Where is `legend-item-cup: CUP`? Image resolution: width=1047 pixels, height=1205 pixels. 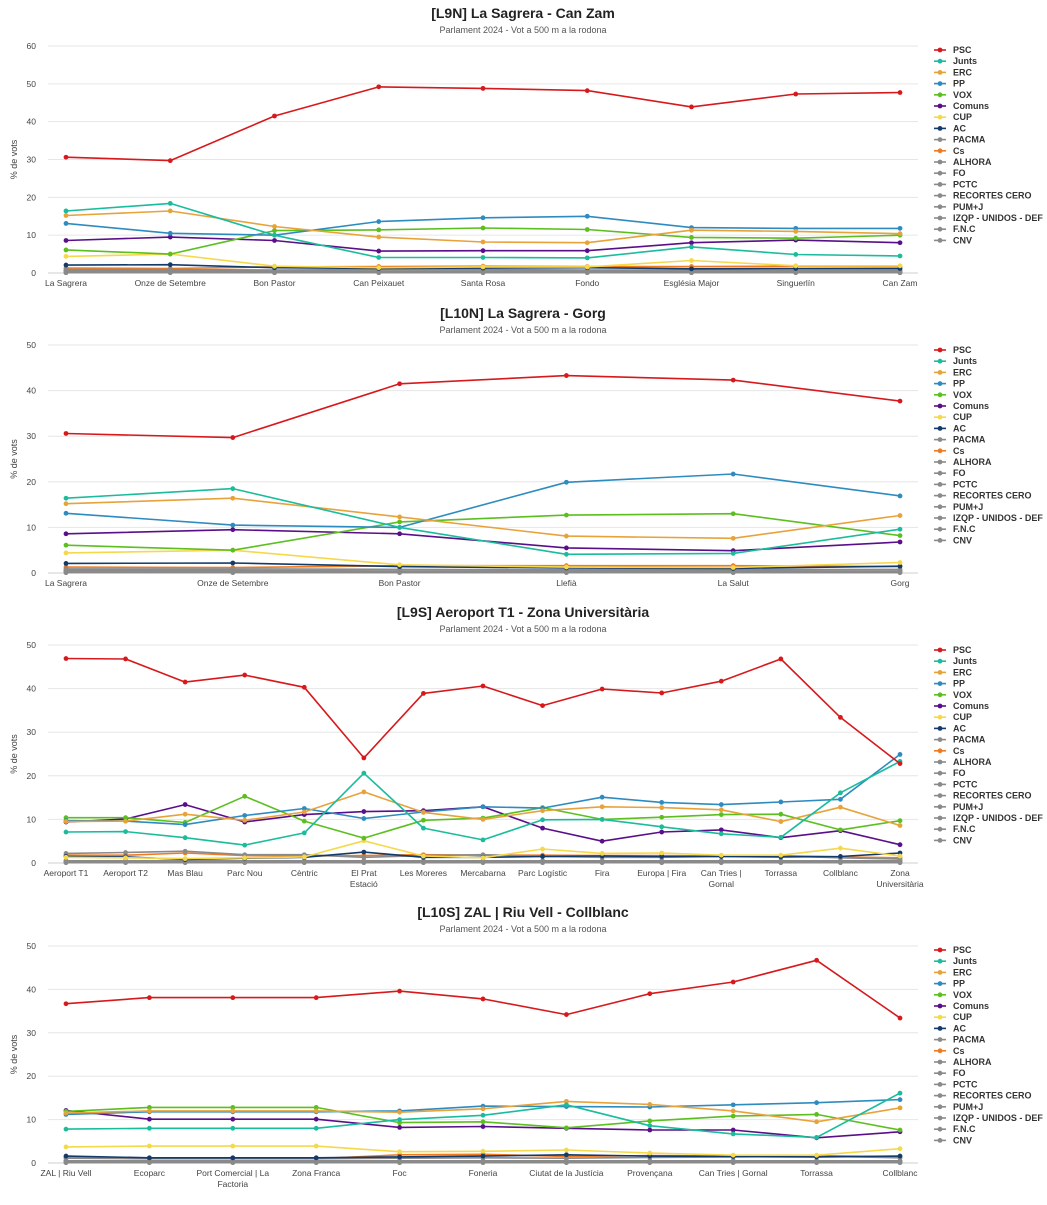
legend-item-cup: CUP is located at coordinates (953, 1017).